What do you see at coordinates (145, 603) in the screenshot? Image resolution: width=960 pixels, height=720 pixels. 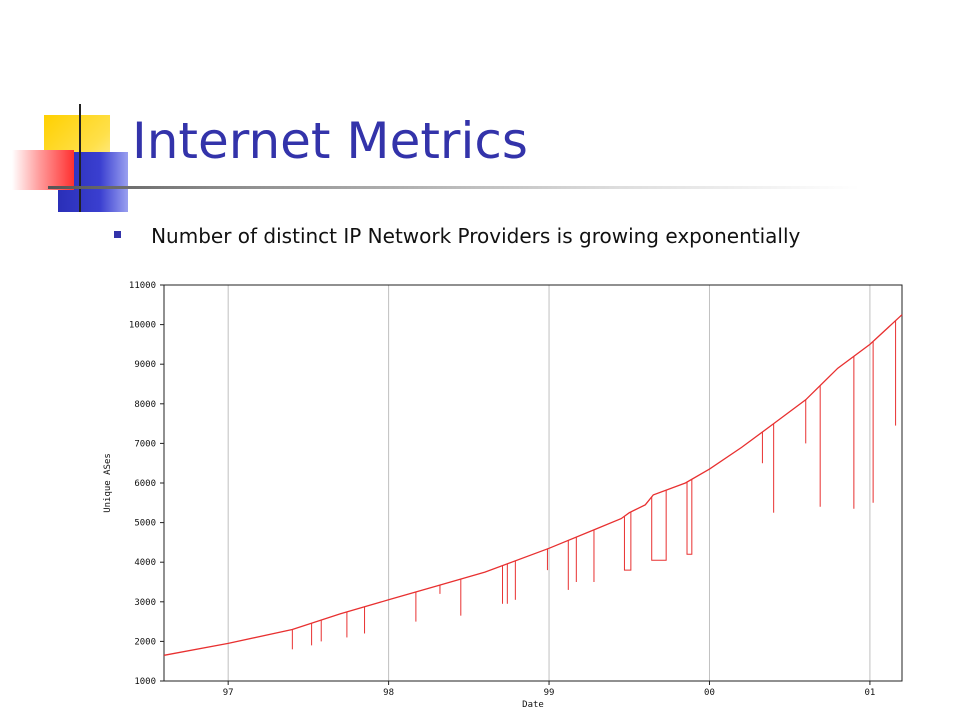 I see `y-tick-label: 3000` at bounding box center [145, 603].